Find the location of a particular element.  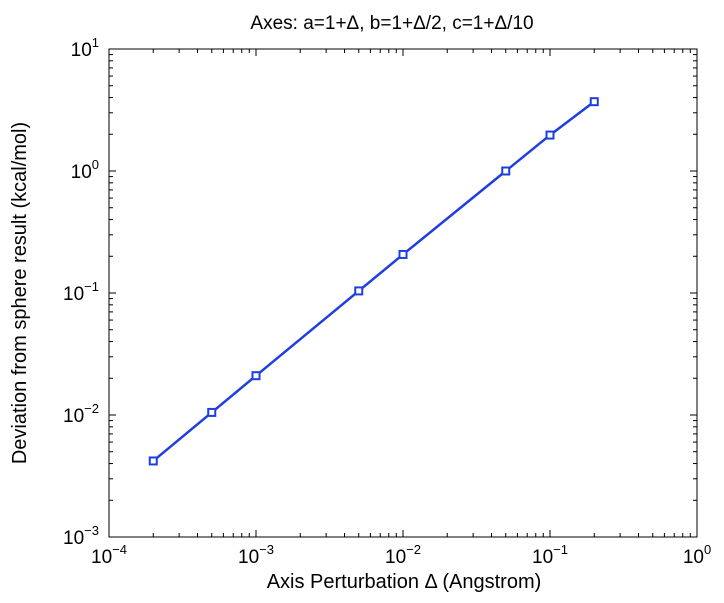

y-tick-label: 10⁻³ is located at coordinates (81, 536).